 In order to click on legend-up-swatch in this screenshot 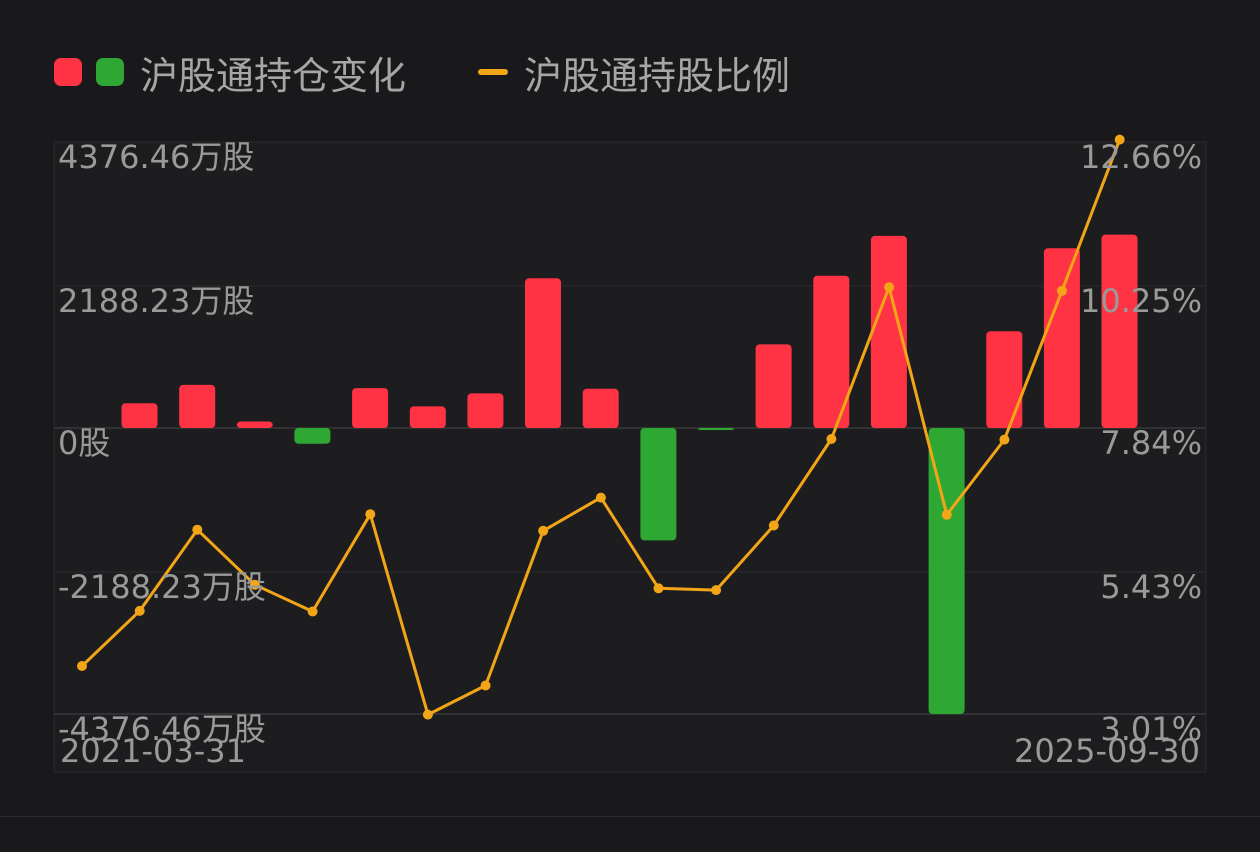, I will do `click(68, 72)`.